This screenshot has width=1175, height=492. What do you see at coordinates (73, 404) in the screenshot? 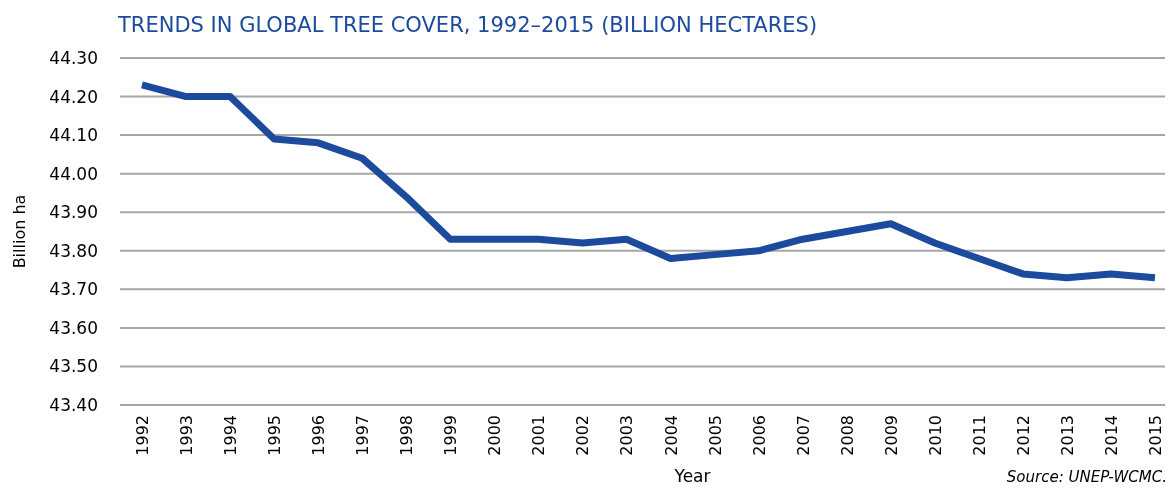
I see `y-tick-label: 43.40` at bounding box center [73, 404].